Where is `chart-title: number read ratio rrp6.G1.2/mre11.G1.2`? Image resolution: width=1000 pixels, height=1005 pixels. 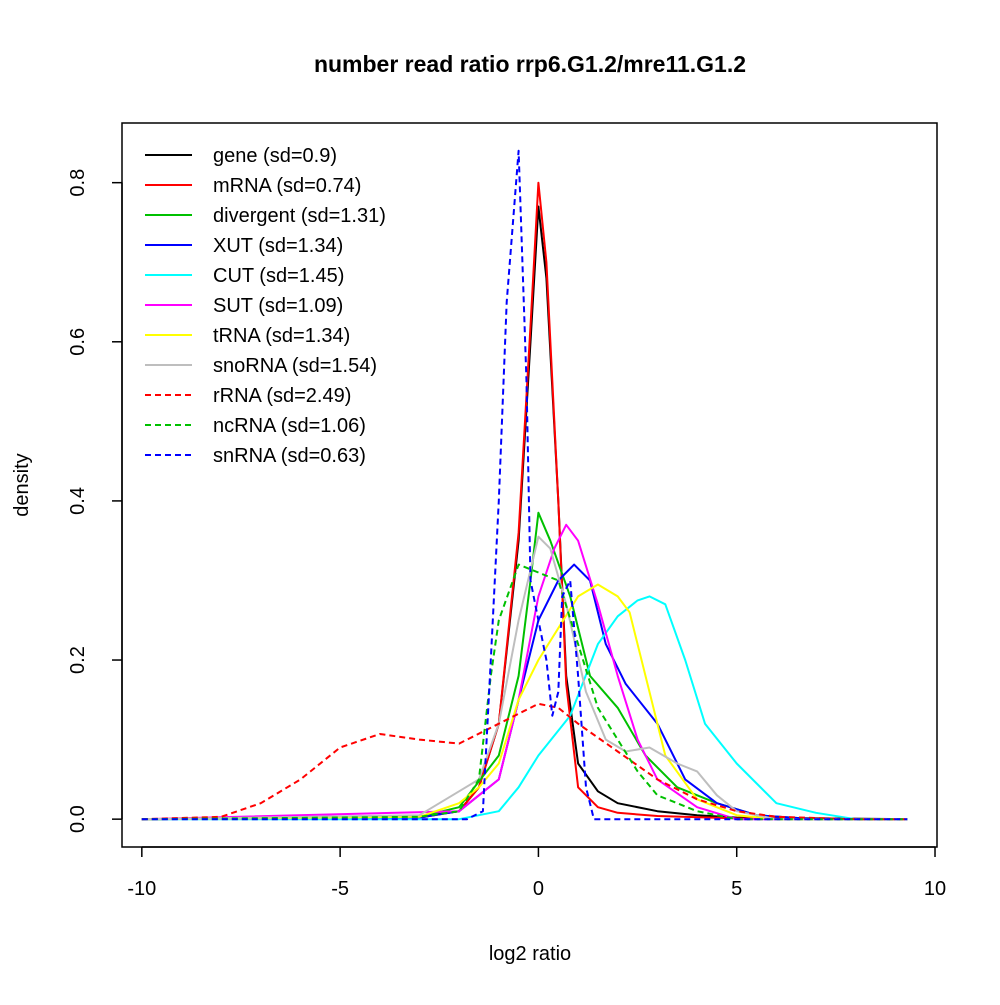
chart-title: number read ratio rrp6.G1.2/mre11.G1.2 is located at coordinates (530, 64).